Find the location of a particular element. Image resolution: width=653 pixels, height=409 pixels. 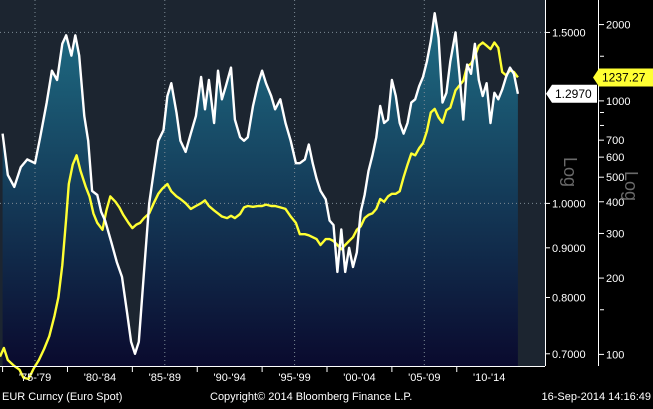

left-scale-tick-label: 0.7000 is located at coordinates (569, 355).